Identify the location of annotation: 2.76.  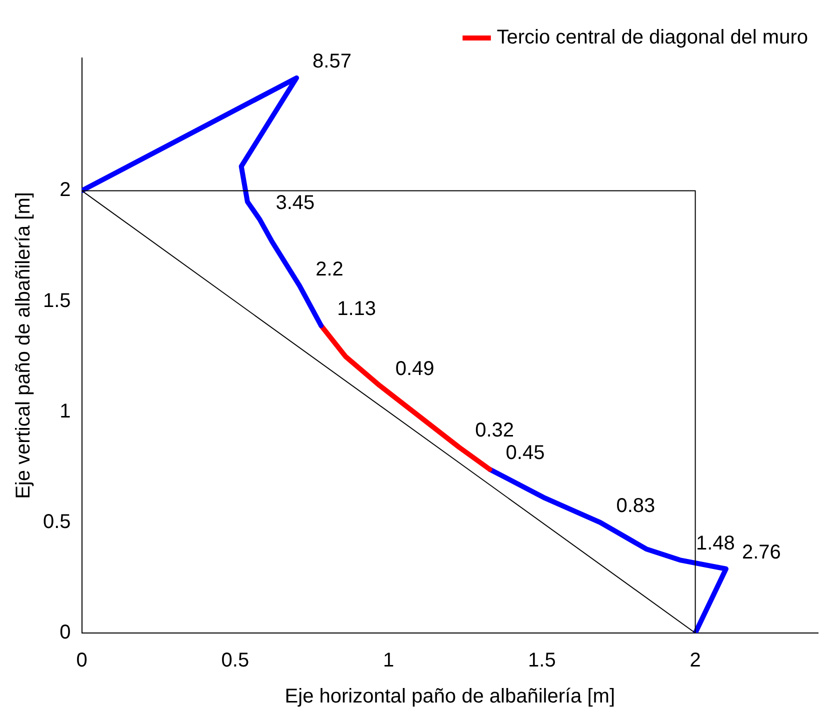
(761, 552).